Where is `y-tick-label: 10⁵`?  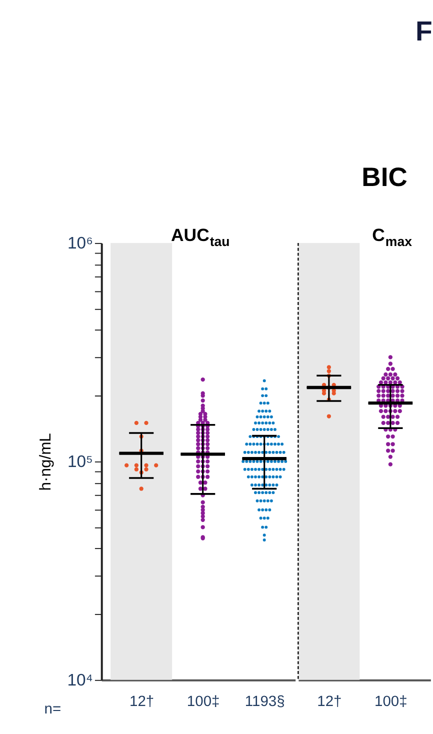 y-tick-label: 10⁵ is located at coordinates (80, 461).